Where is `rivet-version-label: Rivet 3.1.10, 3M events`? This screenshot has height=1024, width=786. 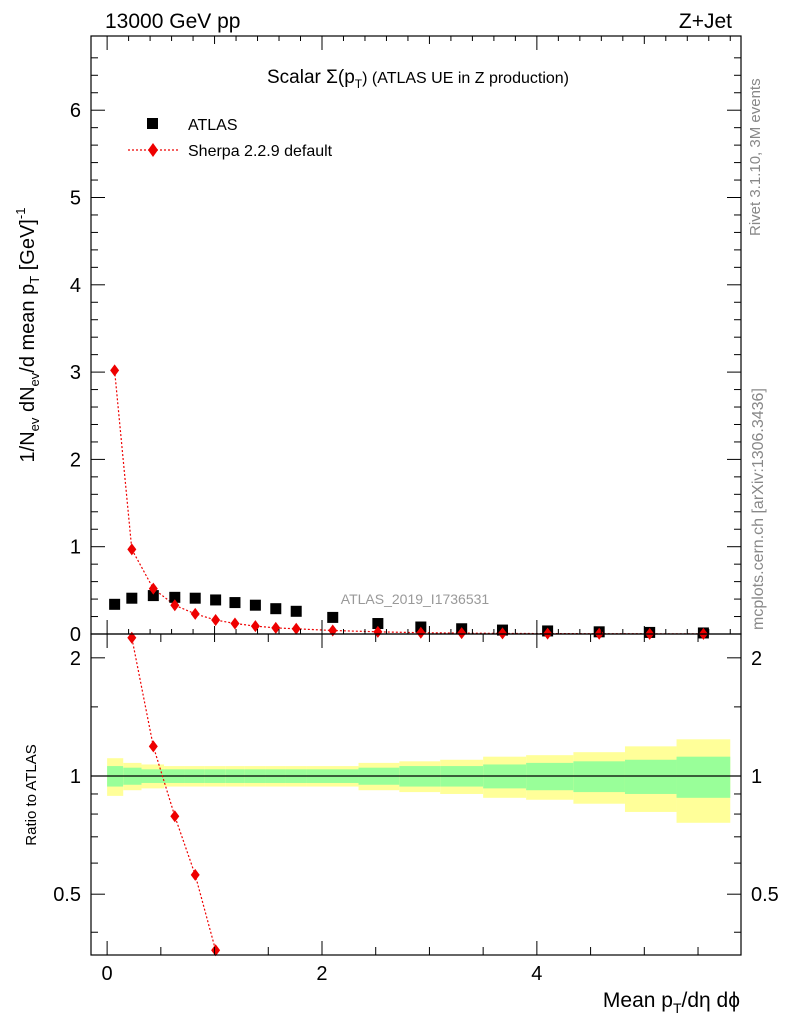
rivet-version-label: Rivet 3.1.10, 3M events is located at coordinates (755, 157).